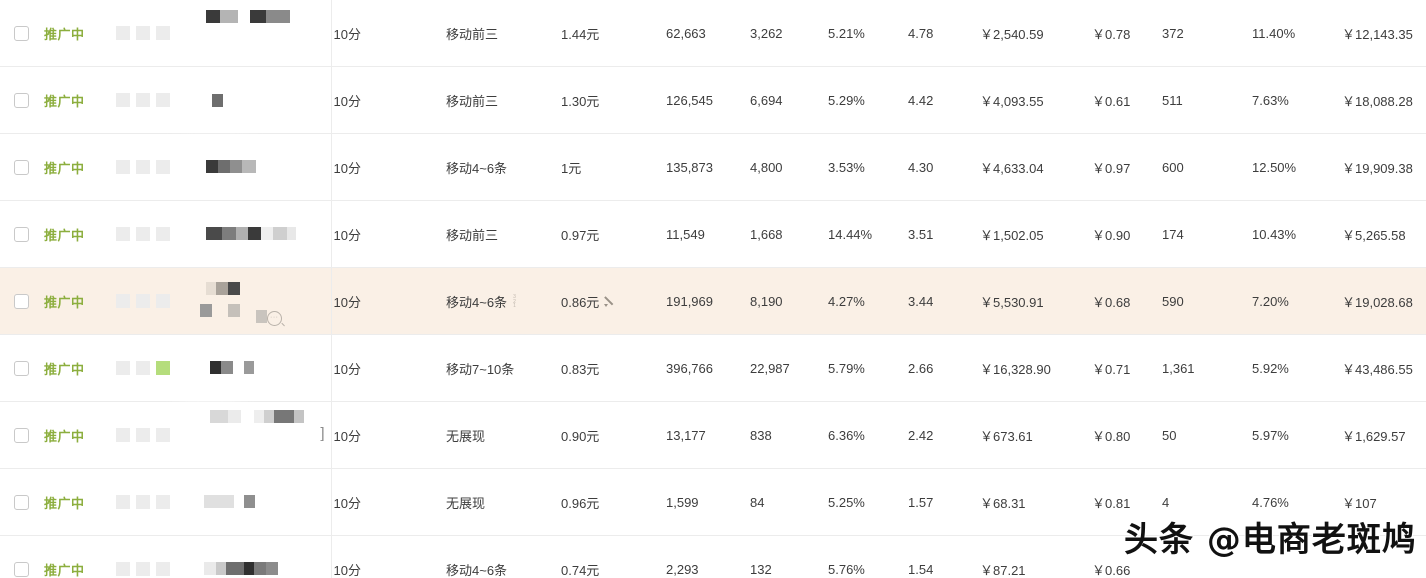 The width and height of the screenshot is (1426, 578). I want to click on bid-price-label: 0.96元, so click(580, 503).